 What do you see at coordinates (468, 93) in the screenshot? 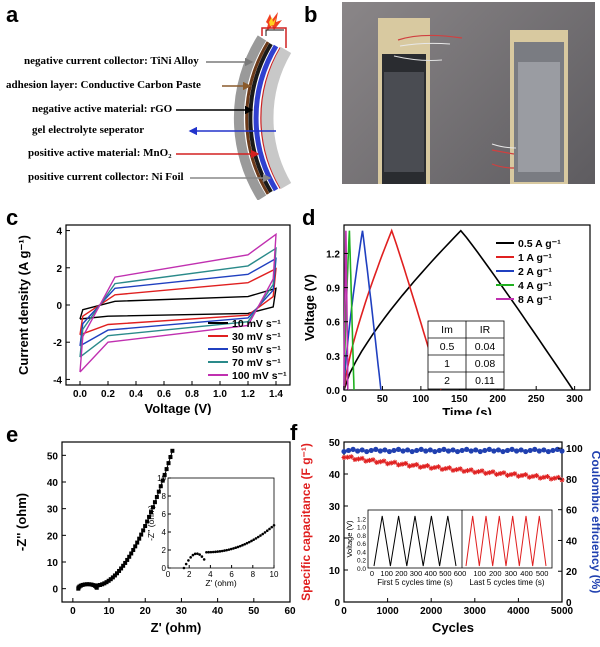
I see `device-photo` at bounding box center [468, 93].